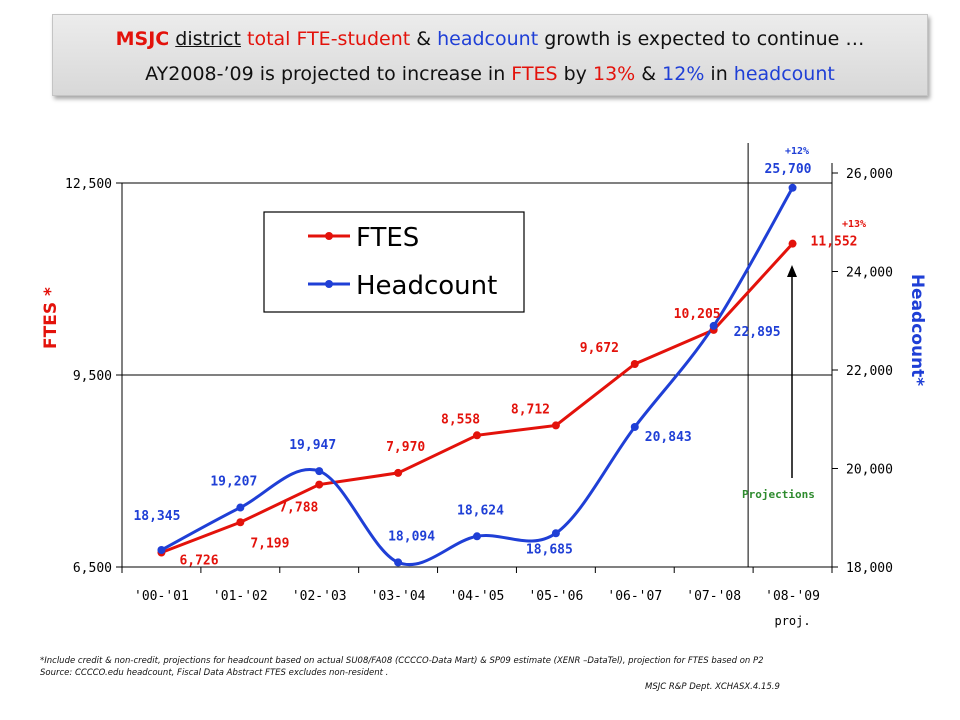 The height and width of the screenshot is (720, 960). What do you see at coordinates (649, 74) in the screenshot?
I see `title-amp2: &` at bounding box center [649, 74].